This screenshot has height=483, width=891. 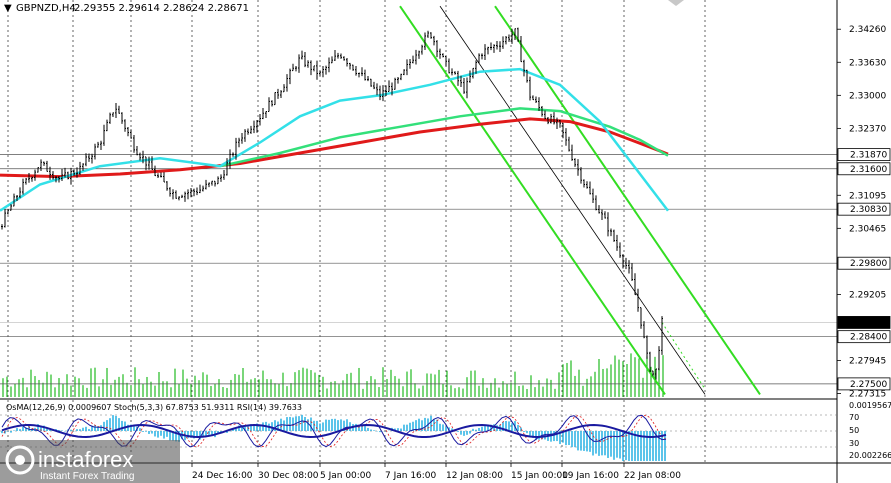 I want to click on time-tick-label: 7 Jan 16:00, so click(x=411, y=476).